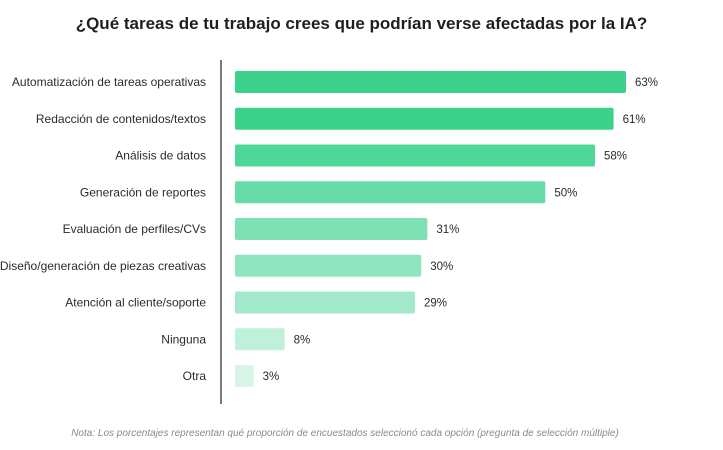 This screenshot has width=723, height=450. I want to click on value-label-8: 8%, so click(302, 340).